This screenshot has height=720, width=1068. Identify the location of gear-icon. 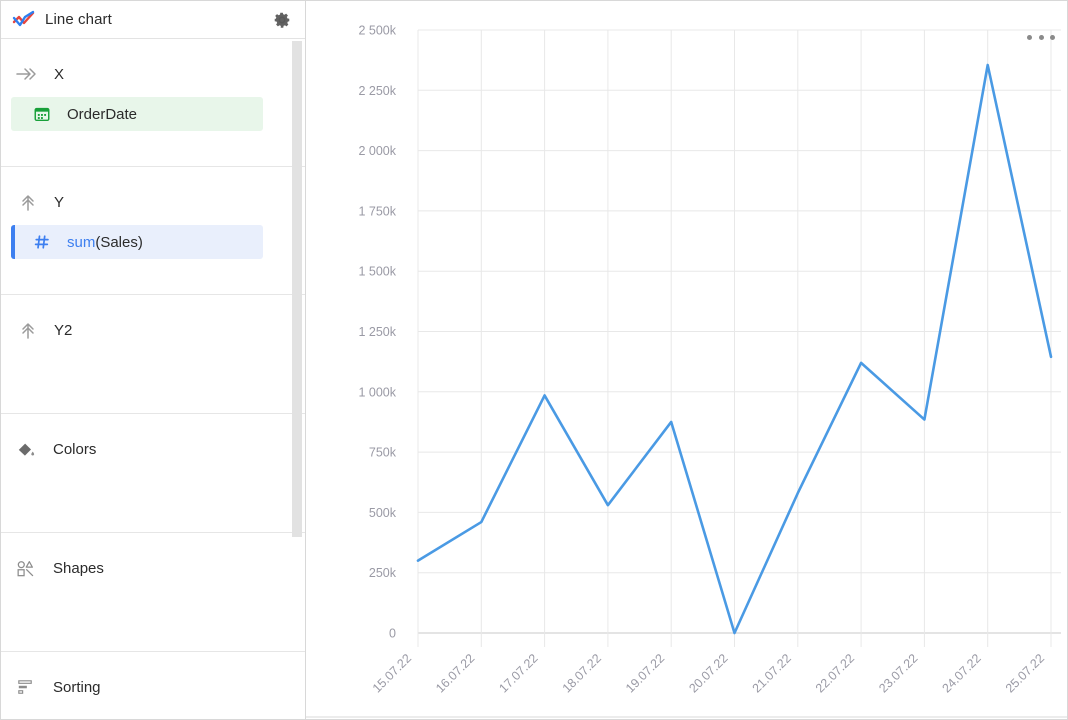
(282, 20).